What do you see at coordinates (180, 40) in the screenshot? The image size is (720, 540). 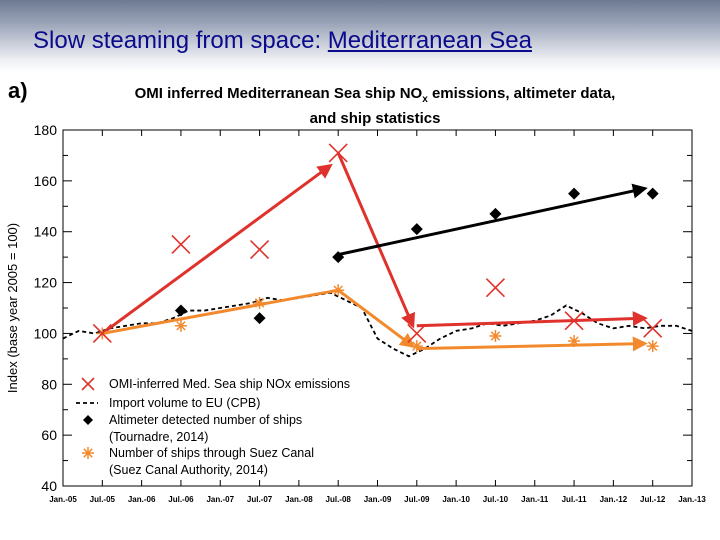 I see `slide-title-prefix: Slow steaming from space:` at bounding box center [180, 40].